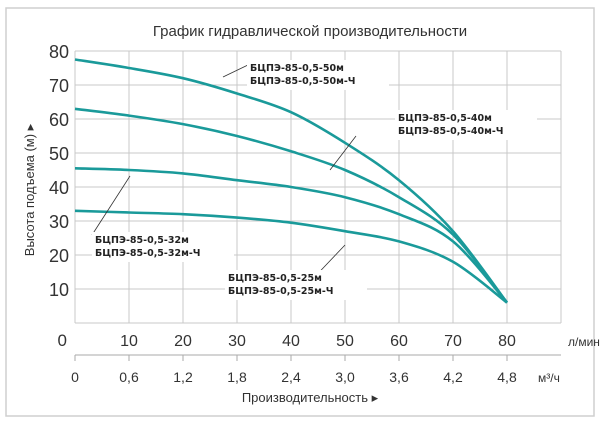  I want to click on y-tick-label: 40, so click(59, 188).